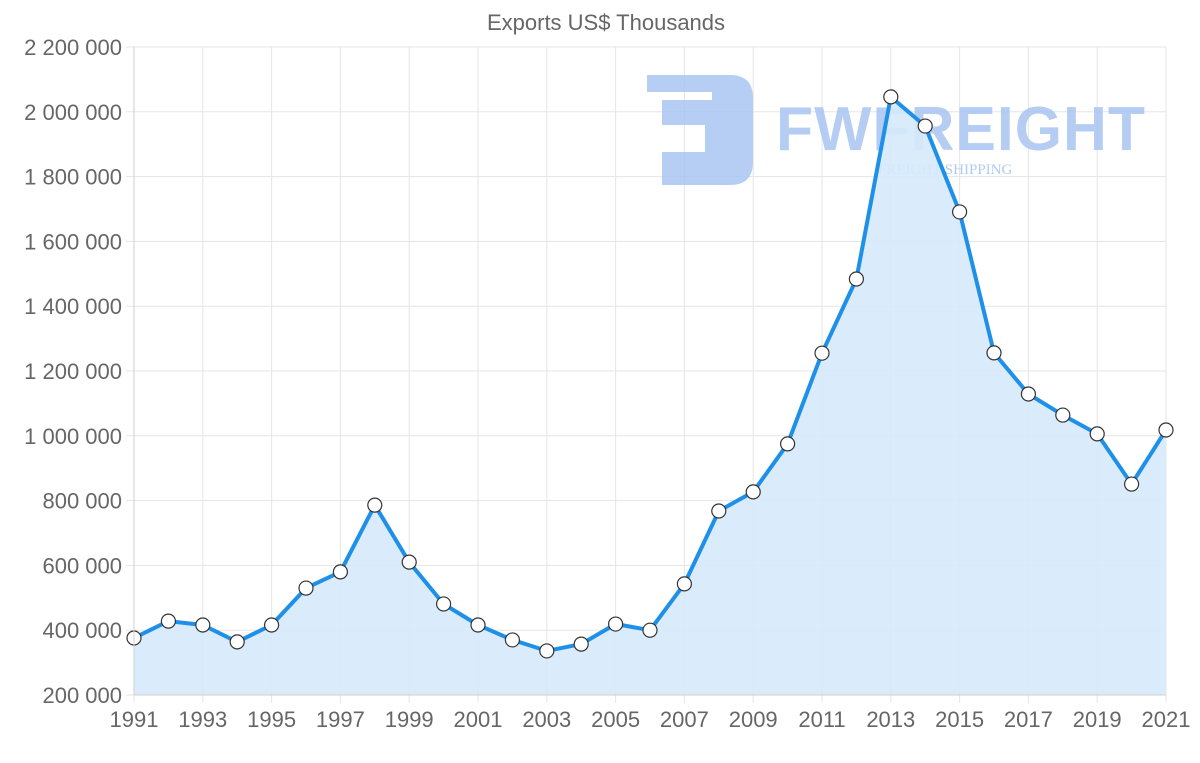 This screenshot has height=763, width=1200. I want to click on x-tick-label: 1995, so click(271, 719).